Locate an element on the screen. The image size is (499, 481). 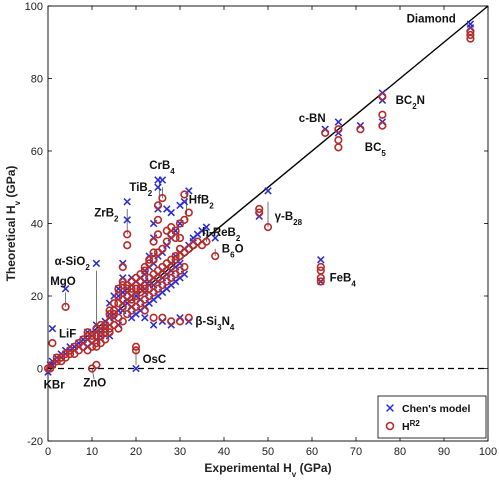
y-tick-label: 40 is located at coordinates (37, 225).